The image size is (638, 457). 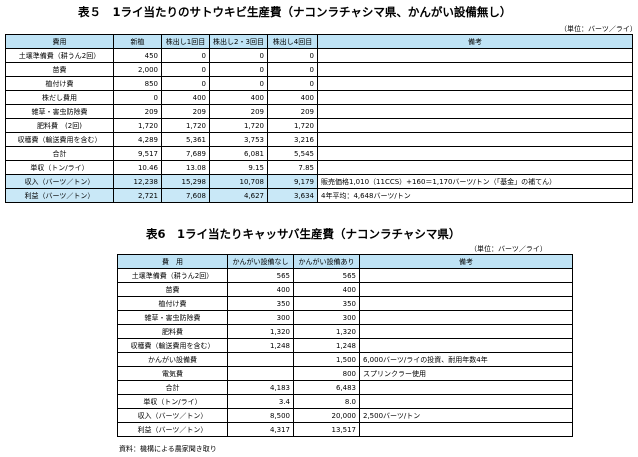 I want to click on table-row: 利益（バーツ／トン） 4,317 13,517, so click(x=345, y=429).